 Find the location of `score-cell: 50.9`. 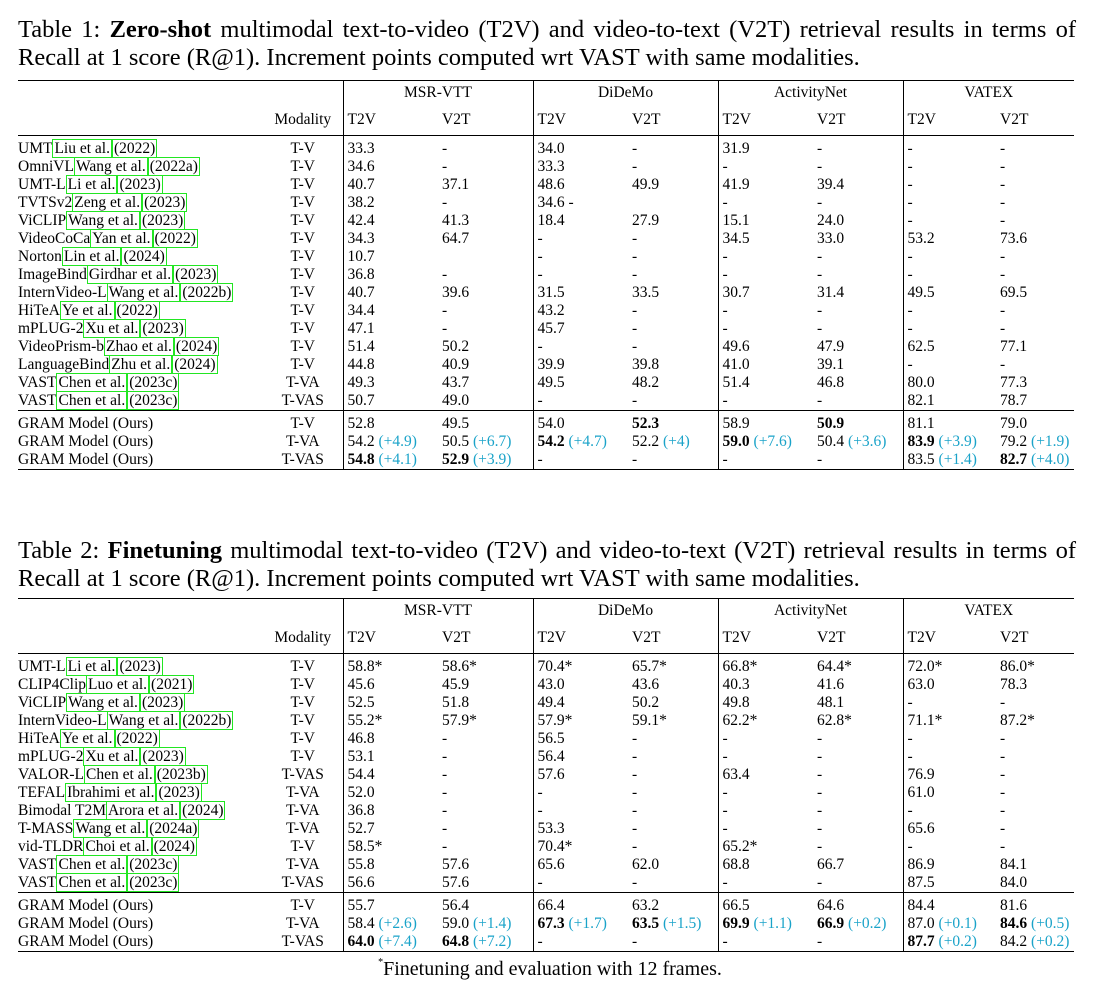

score-cell: 50.9 is located at coordinates (858, 424).